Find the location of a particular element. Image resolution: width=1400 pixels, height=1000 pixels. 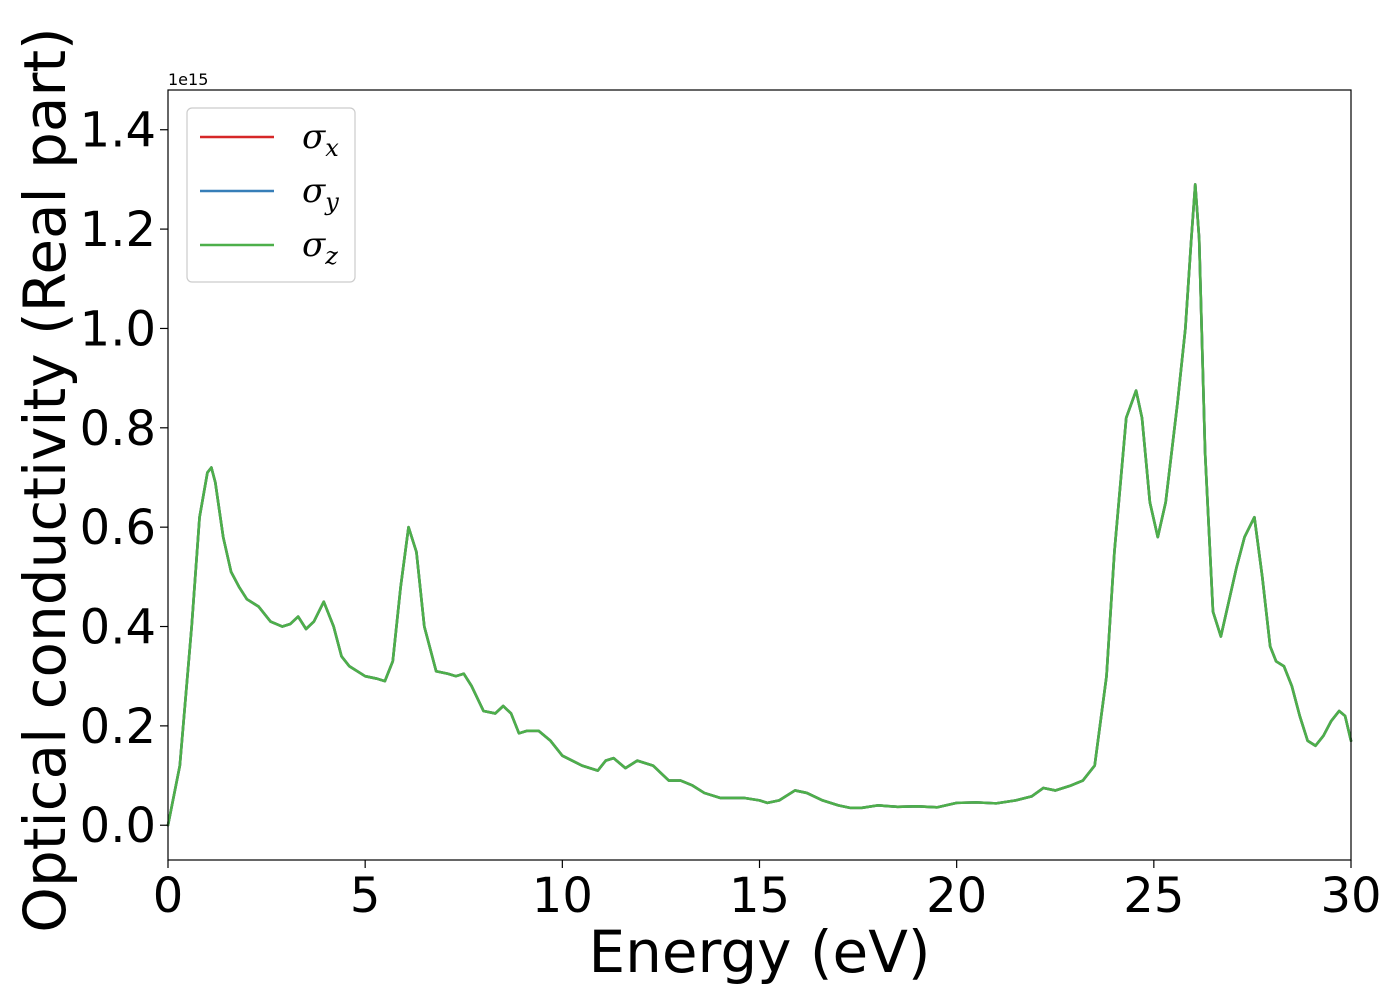

x-axis: 0 5 10 15 20 25 30 is located at coordinates (767, 892).